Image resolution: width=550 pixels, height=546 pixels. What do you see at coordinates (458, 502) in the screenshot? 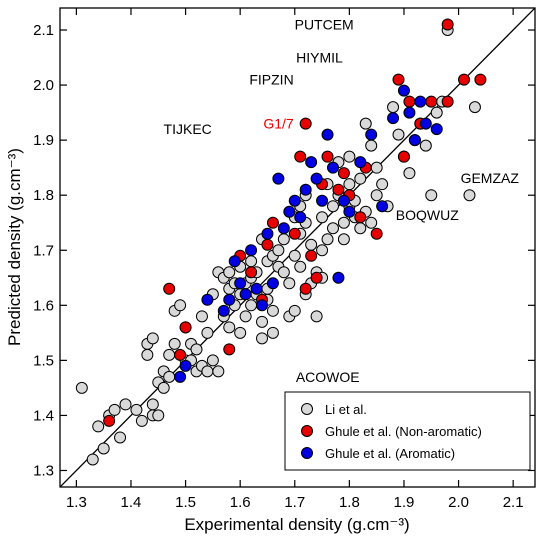
I see `x-tick-label: 2.0` at bounding box center [458, 502].